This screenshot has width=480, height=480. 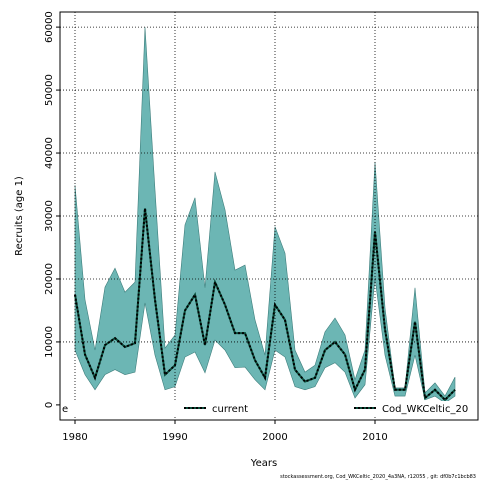 I want to click on legend-label: Cod_WKCeltic_20, so click(x=425, y=409).